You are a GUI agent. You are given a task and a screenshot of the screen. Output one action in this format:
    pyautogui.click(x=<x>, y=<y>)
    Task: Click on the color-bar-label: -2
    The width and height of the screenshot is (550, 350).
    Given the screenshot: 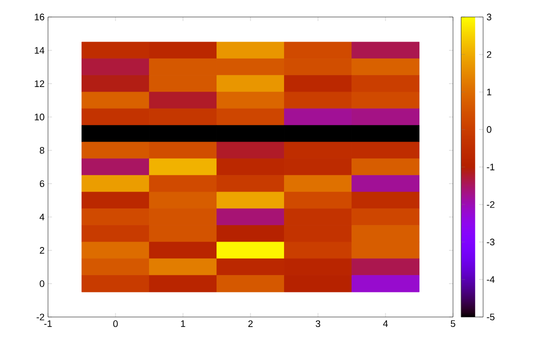 What is the action you would take?
    pyautogui.click(x=490, y=204)
    